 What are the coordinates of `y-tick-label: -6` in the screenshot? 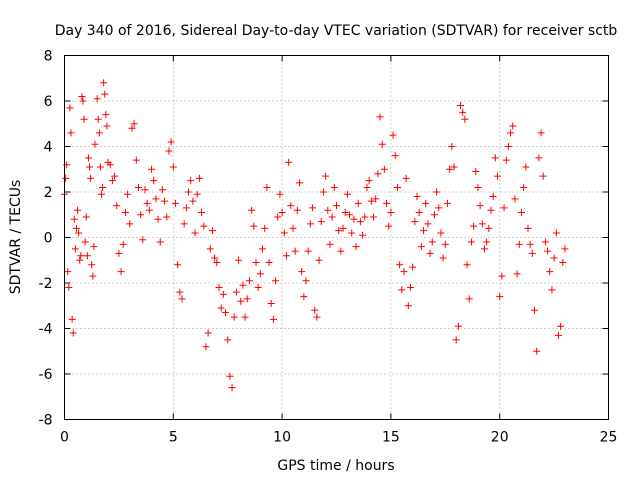 It's located at (46, 375).